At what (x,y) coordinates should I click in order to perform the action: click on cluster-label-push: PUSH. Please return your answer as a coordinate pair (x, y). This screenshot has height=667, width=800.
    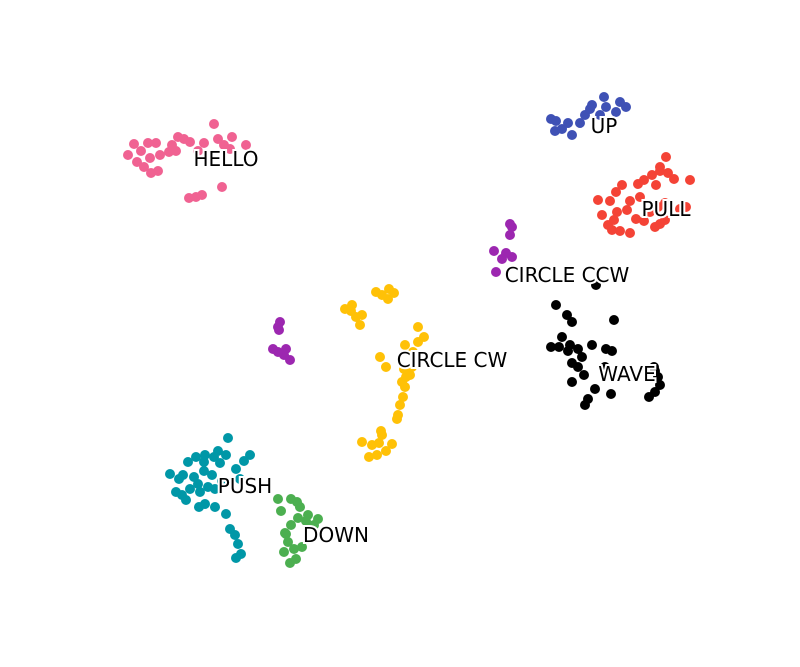
    Looking at the image, I should click on (245, 486).